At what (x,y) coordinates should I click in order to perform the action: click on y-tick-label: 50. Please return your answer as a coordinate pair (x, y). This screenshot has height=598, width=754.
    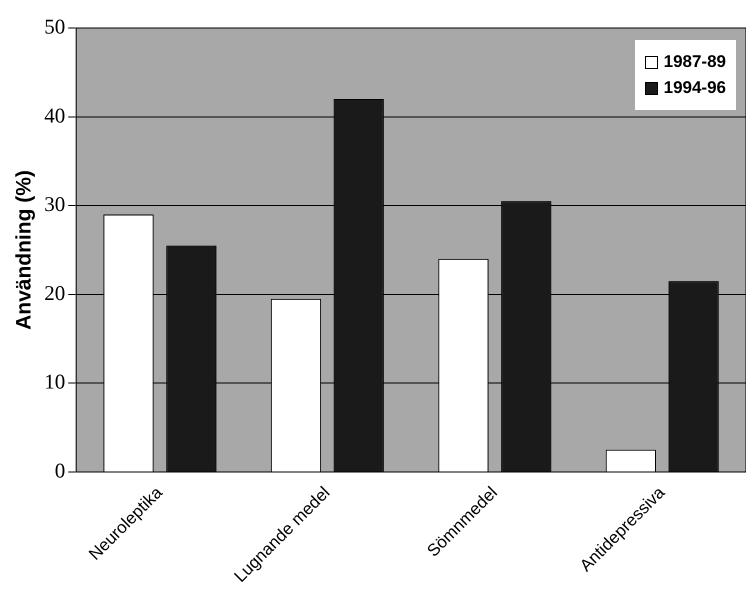
    Looking at the image, I should click on (55, 26).